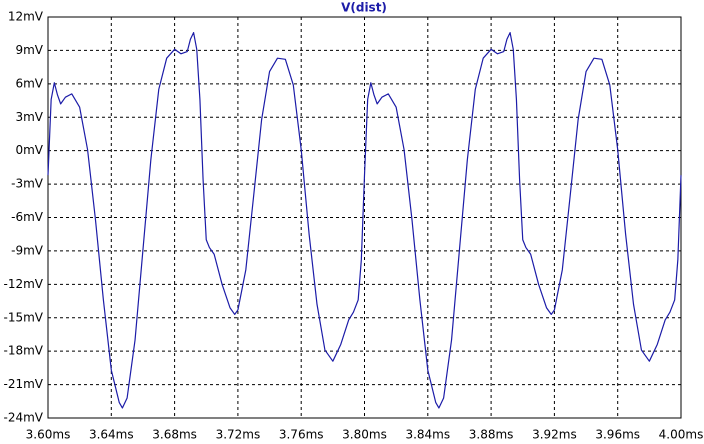  I want to click on x-tick-label: 3.60ms, so click(48, 435).